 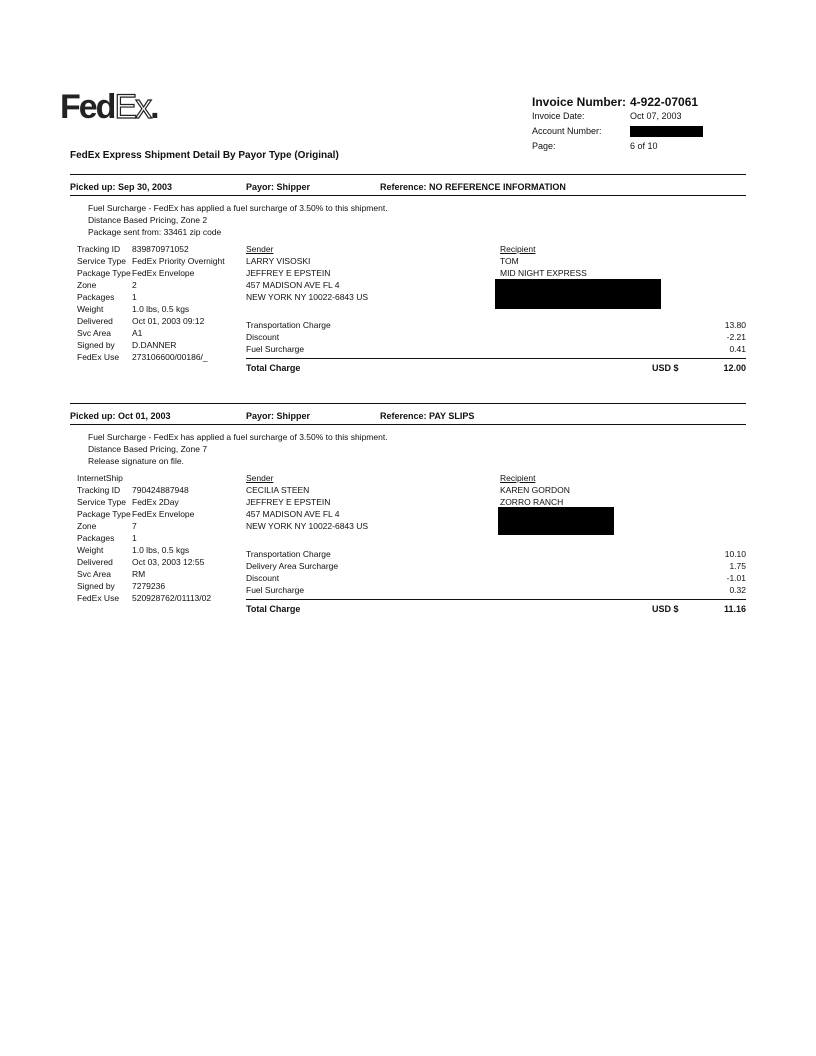 I want to click on charge-amount: 0.32, so click(x=737, y=590).